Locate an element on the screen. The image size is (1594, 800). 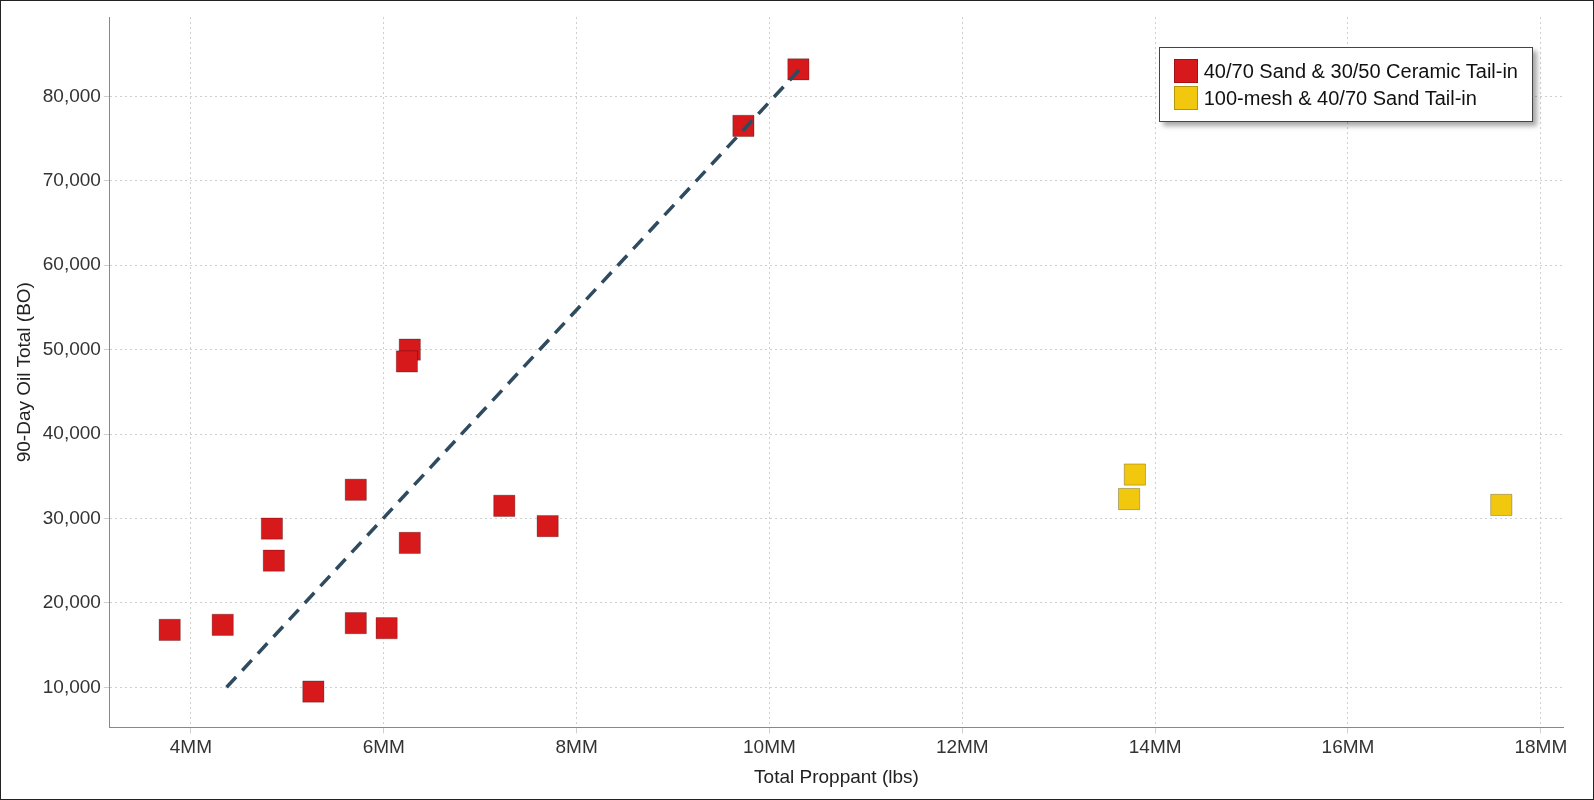
legend-label: 100-mesh & 40/70 Sand Tail-in is located at coordinates (1340, 98).